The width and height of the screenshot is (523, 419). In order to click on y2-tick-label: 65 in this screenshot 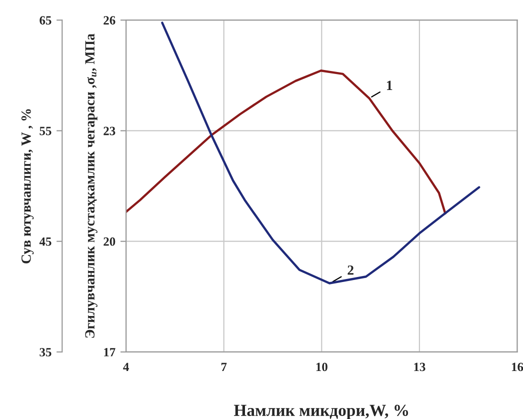, I will do `click(46, 20)`.